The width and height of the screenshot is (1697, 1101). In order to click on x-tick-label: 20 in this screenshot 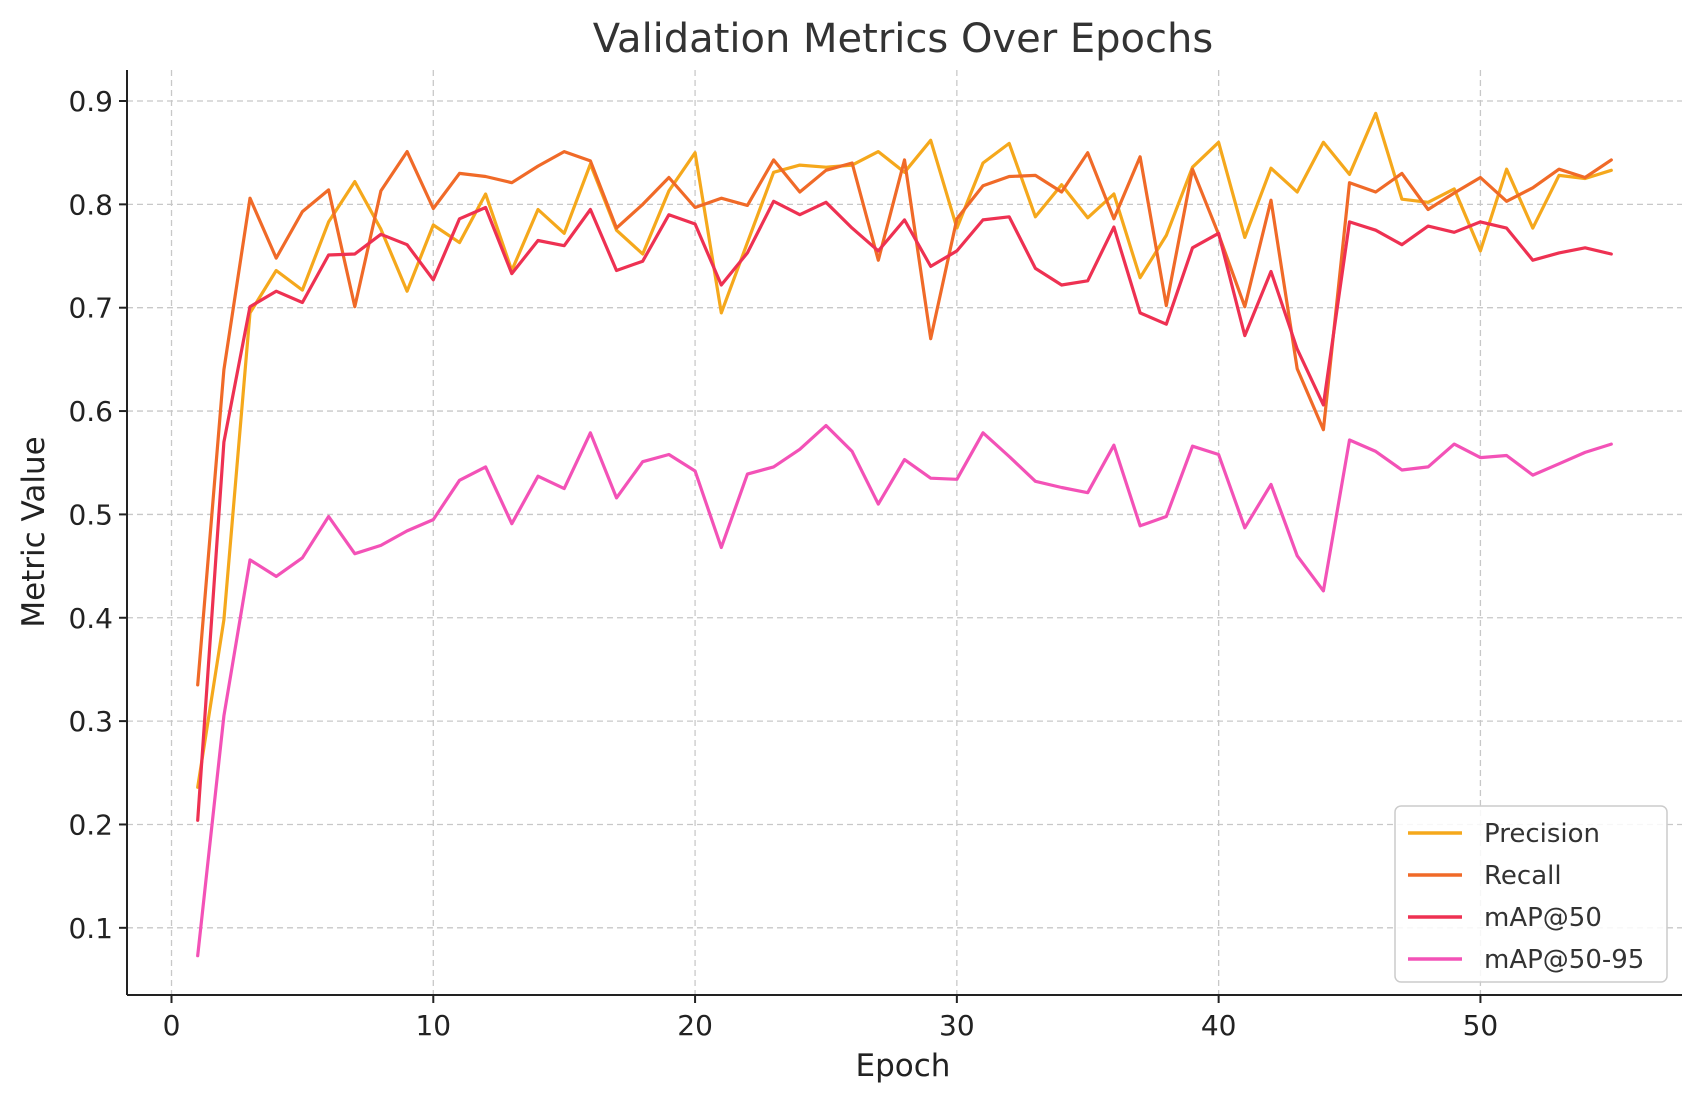, I will do `click(695, 1025)`.